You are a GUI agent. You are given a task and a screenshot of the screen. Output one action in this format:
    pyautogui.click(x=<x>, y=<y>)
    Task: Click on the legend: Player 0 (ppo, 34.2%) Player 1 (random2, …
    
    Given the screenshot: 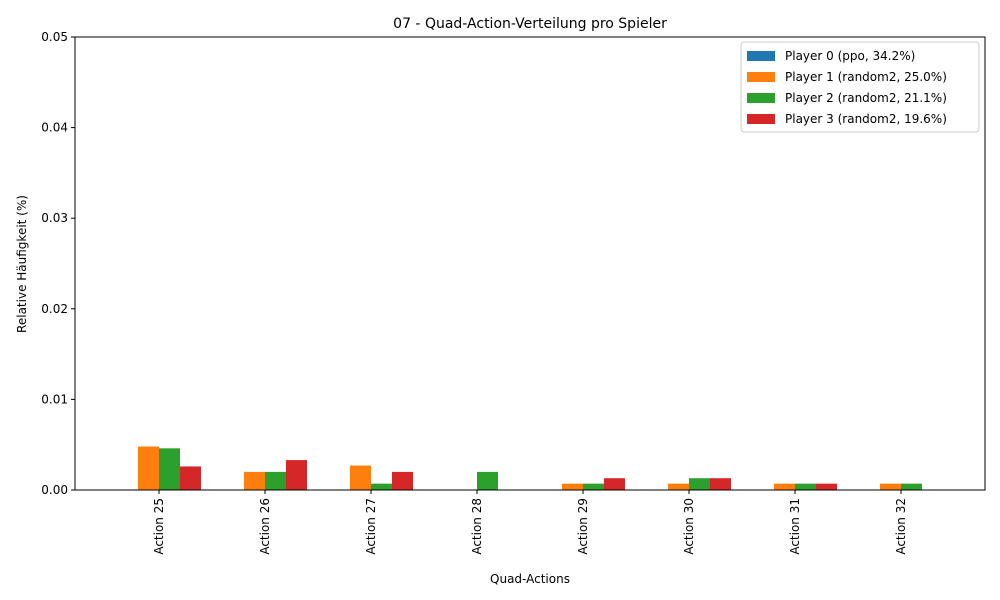 What is the action you would take?
    pyautogui.click(x=860, y=87)
    